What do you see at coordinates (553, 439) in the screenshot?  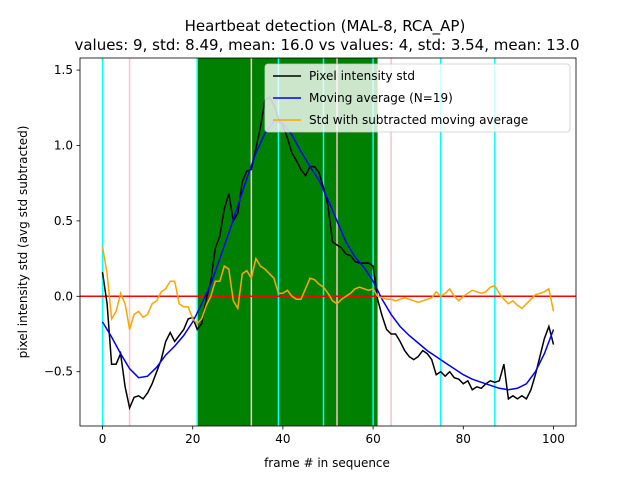 I see `x-tick-label: 100` at bounding box center [553, 439].